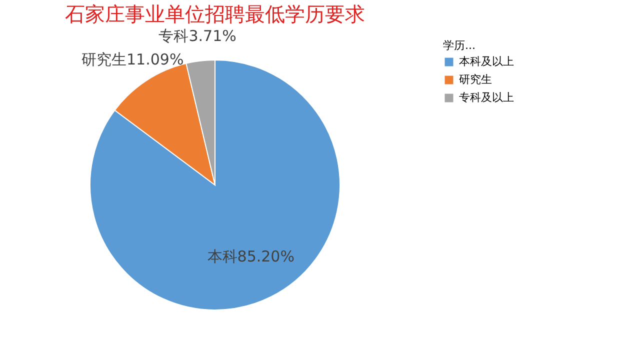  Describe the element at coordinates (215, 14) in the screenshot. I see `chart-title: 石家庄事业单位招聘最低学历要求` at that location.